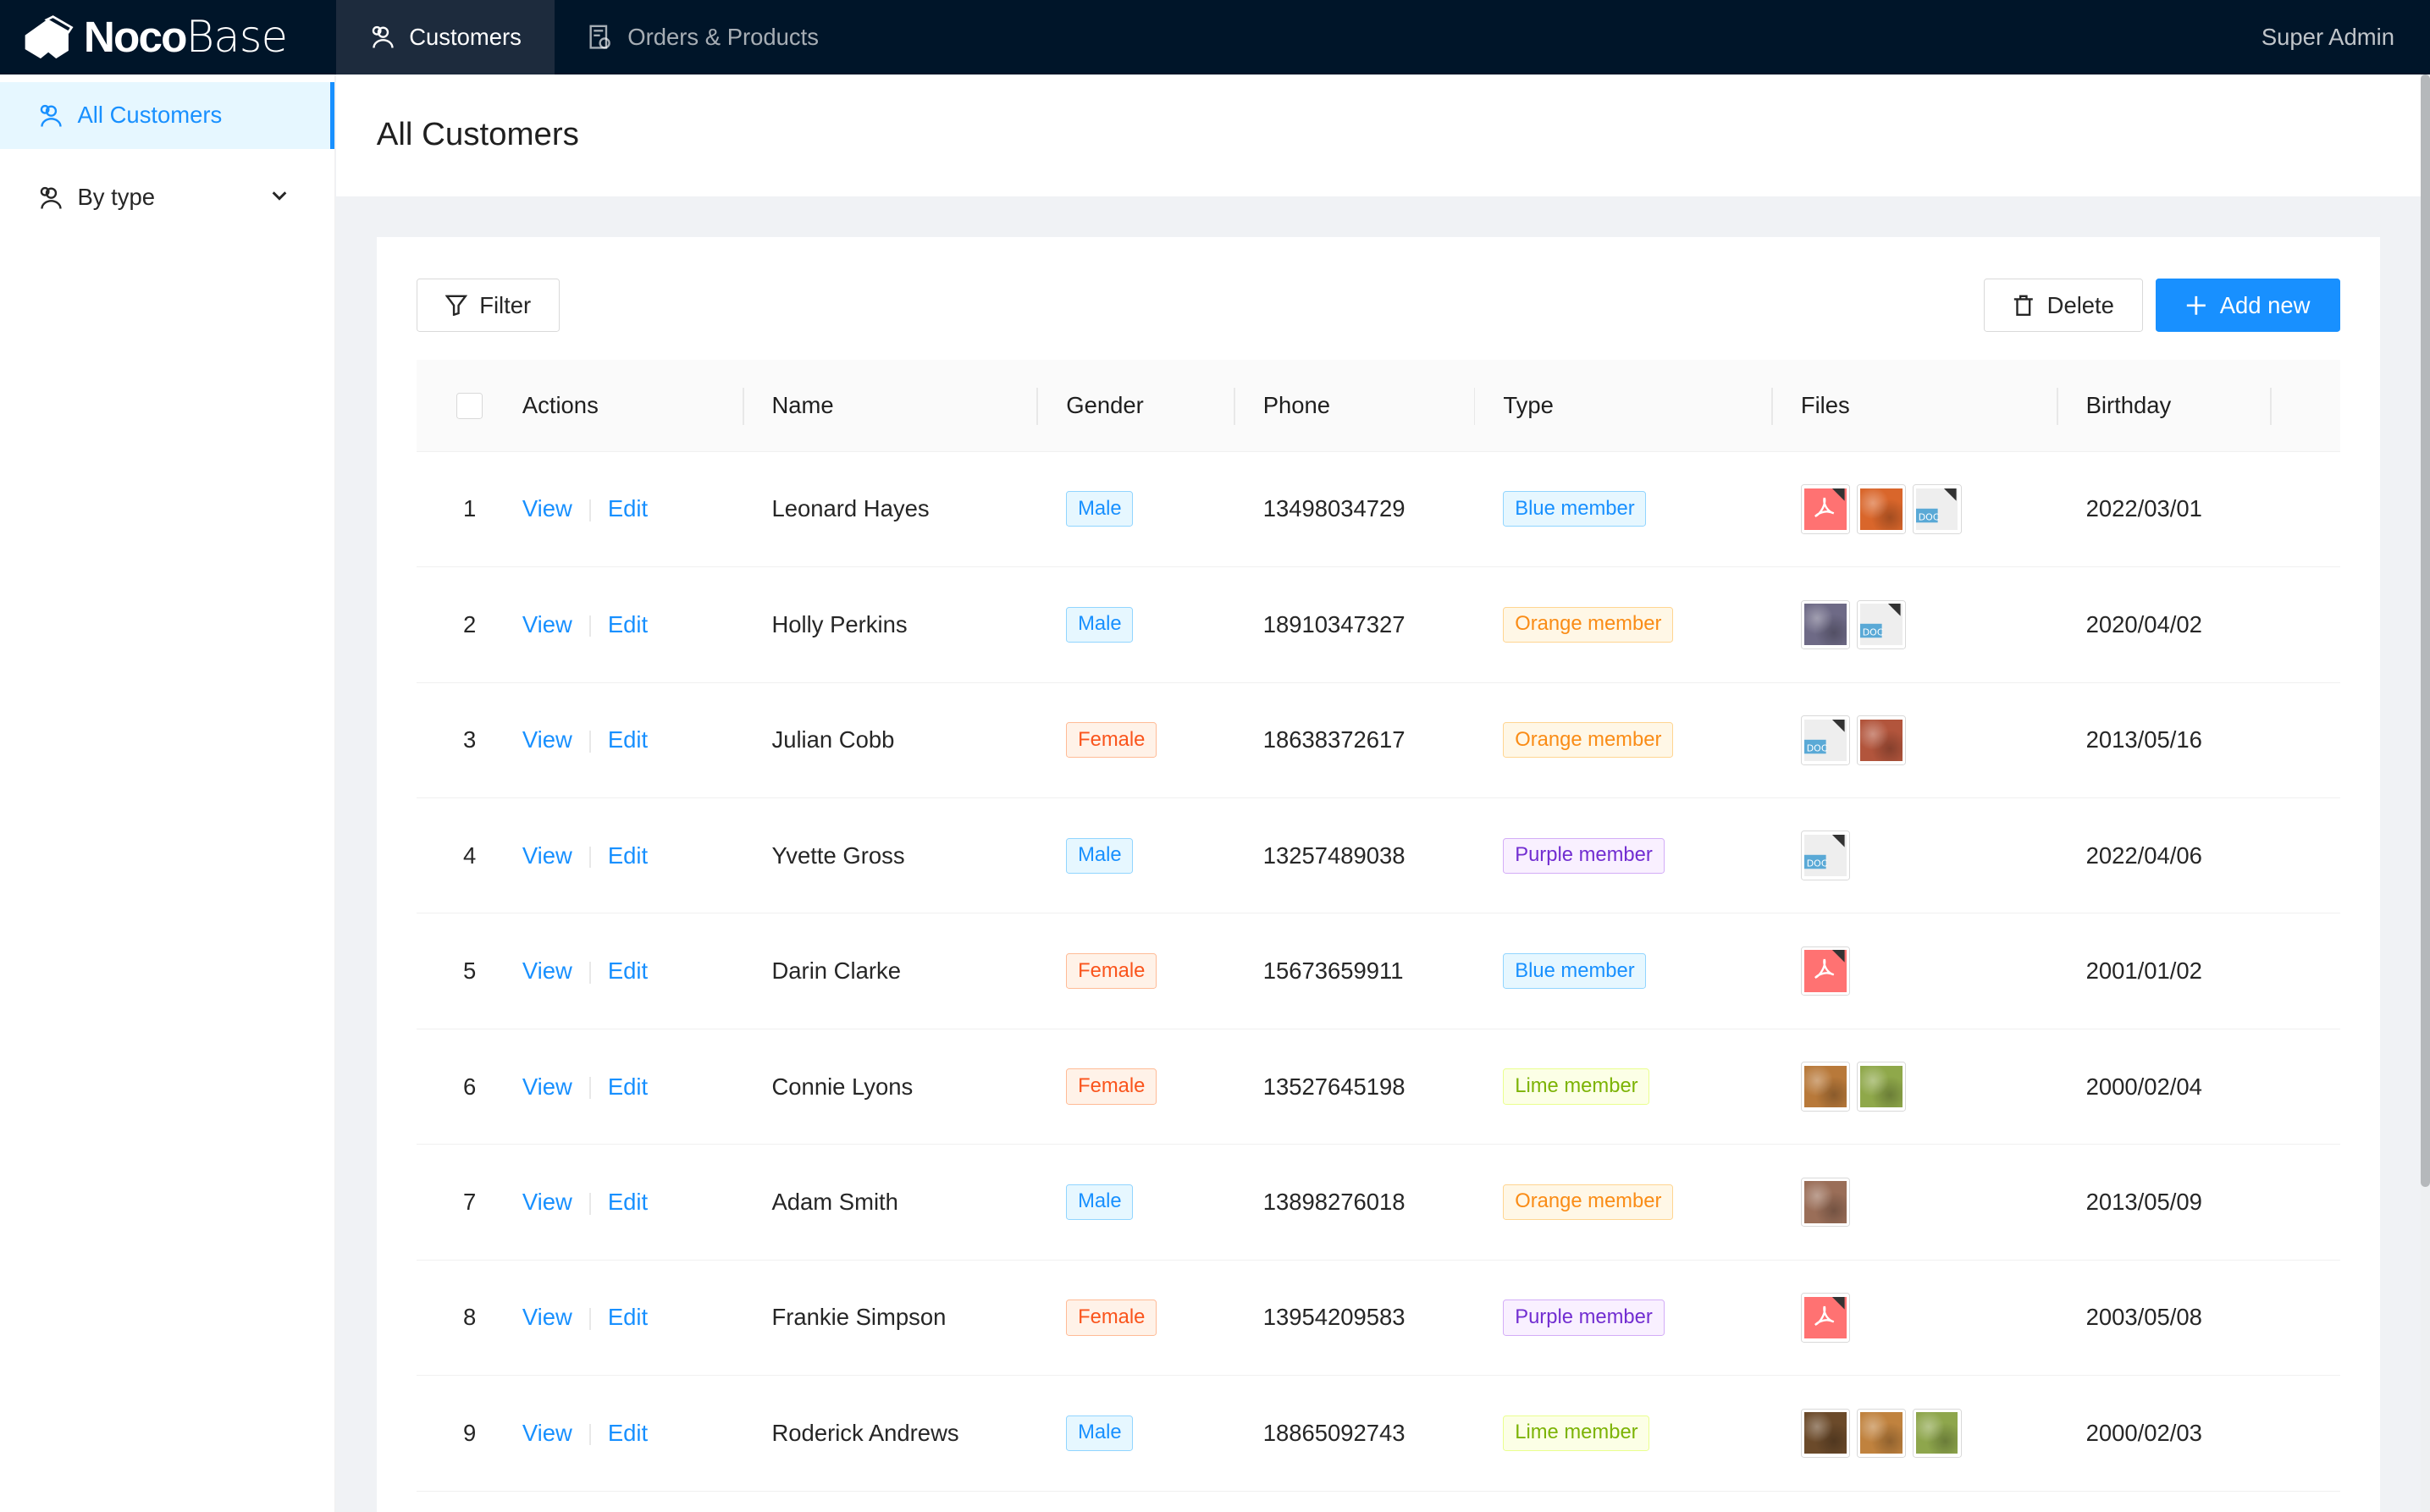  What do you see at coordinates (802, 404) in the screenshot?
I see `column-header-label: Name` at bounding box center [802, 404].